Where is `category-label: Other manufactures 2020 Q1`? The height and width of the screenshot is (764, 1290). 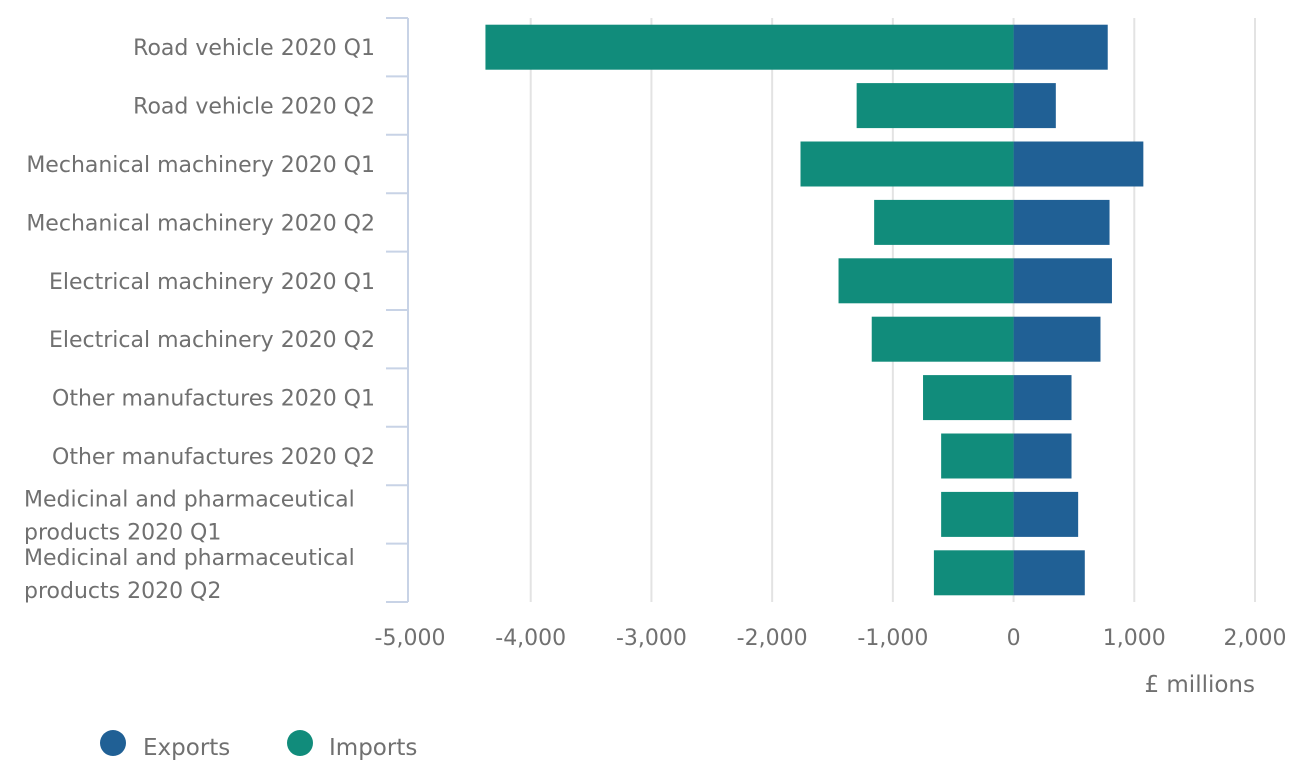
category-label: Other manufactures 2020 Q1 is located at coordinates (213, 399).